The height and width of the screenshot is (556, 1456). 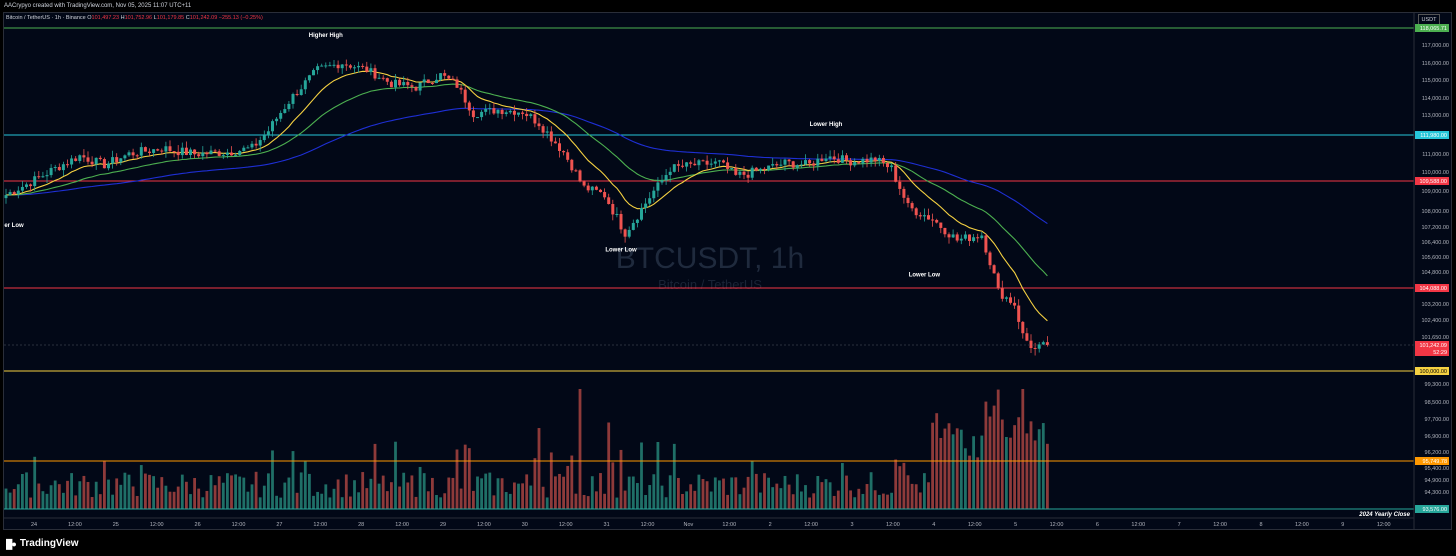 What do you see at coordinates (1260, 525) in the screenshot?
I see `x-tick-label: 8` at bounding box center [1260, 525].